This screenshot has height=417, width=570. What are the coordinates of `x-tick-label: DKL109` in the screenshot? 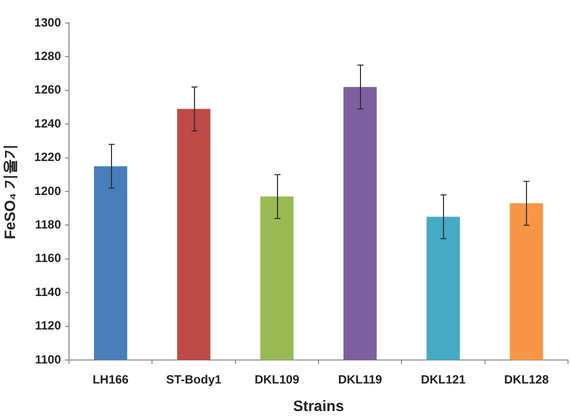 It's located at (277, 379).